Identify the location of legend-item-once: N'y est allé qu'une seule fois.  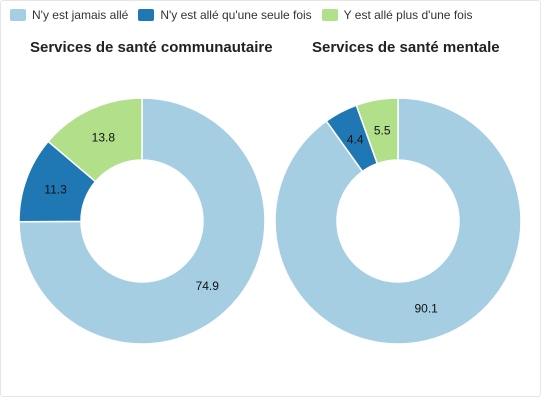
(225, 15).